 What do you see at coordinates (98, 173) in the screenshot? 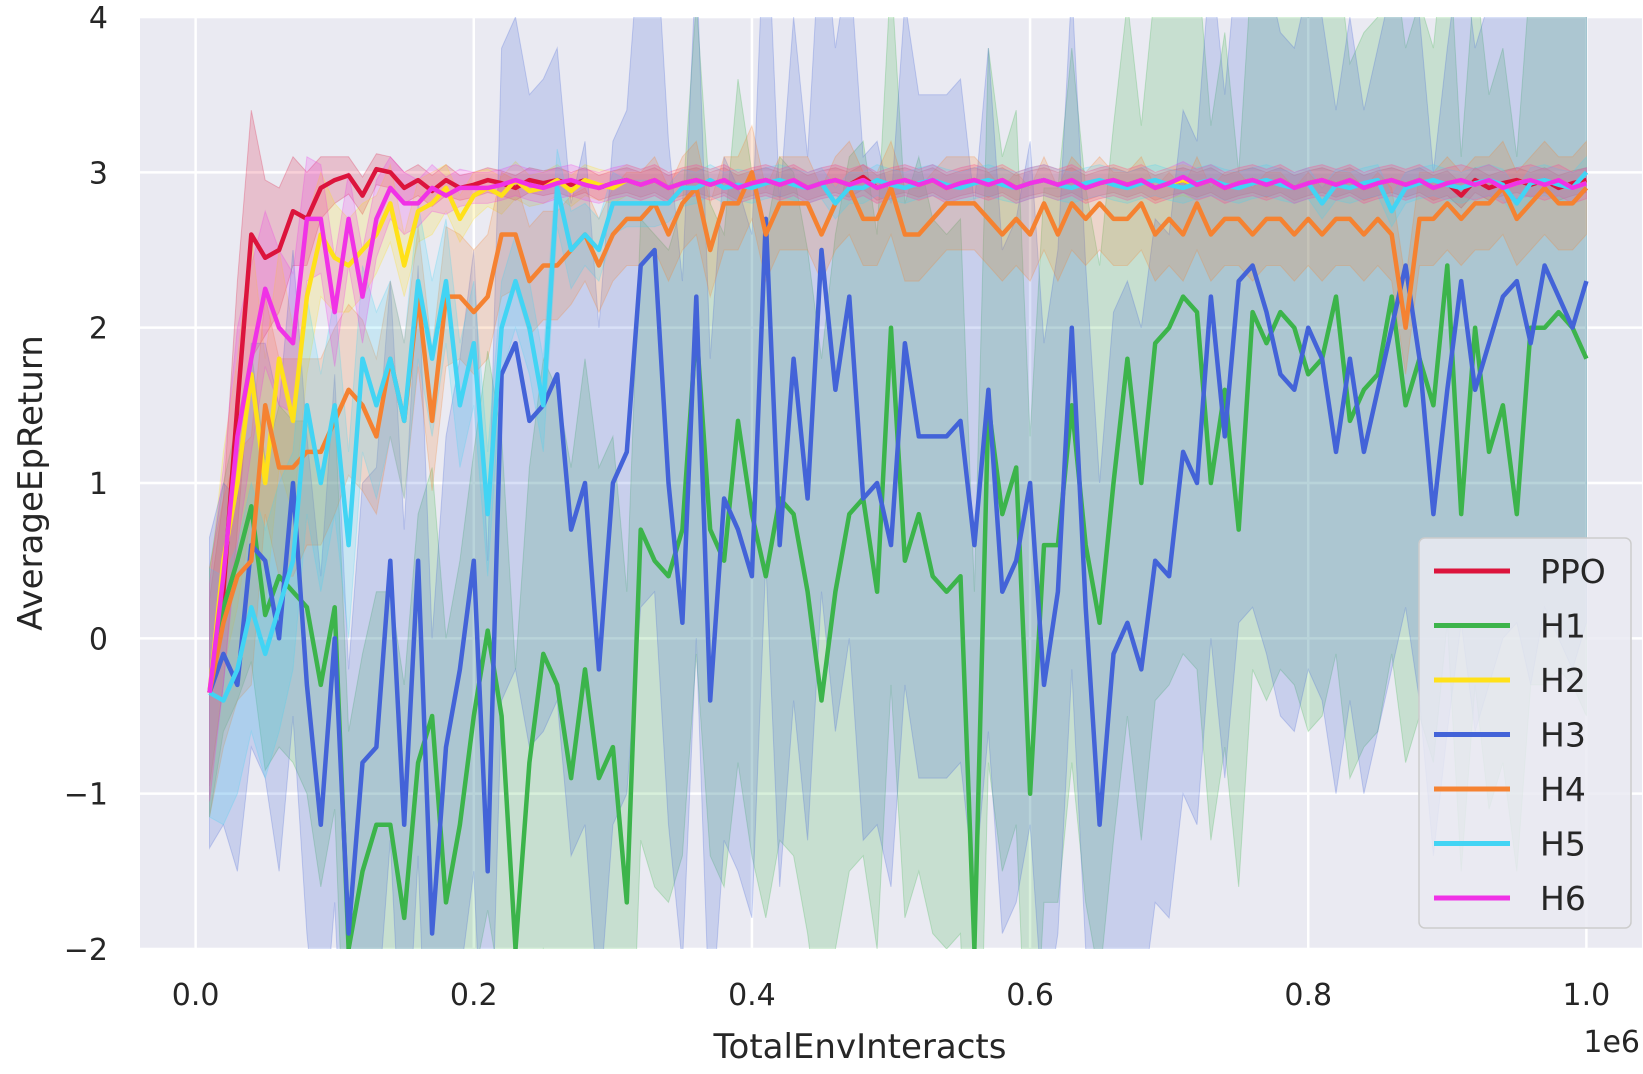
I see `y-tick-label: 3` at bounding box center [98, 173].